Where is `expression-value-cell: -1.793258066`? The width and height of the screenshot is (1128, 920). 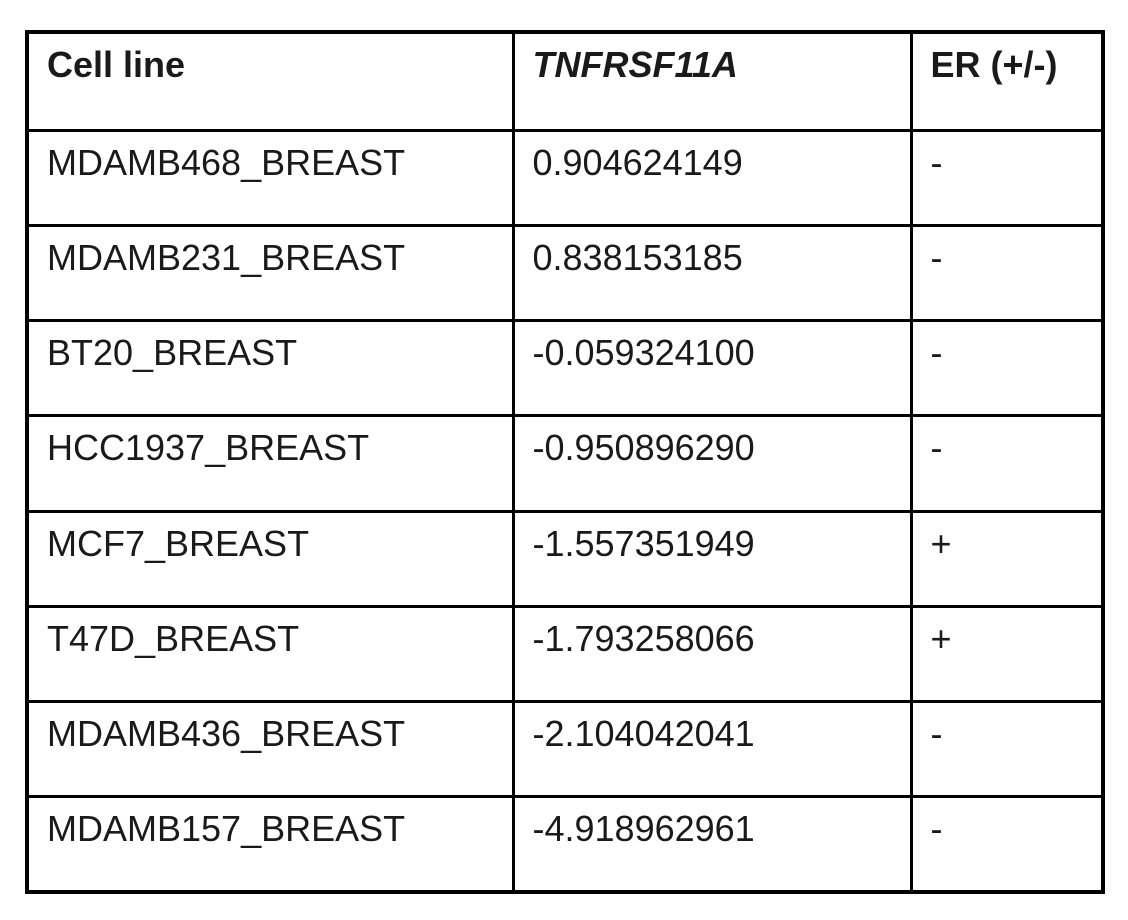 expression-value-cell: -1.793258066 is located at coordinates (712, 654).